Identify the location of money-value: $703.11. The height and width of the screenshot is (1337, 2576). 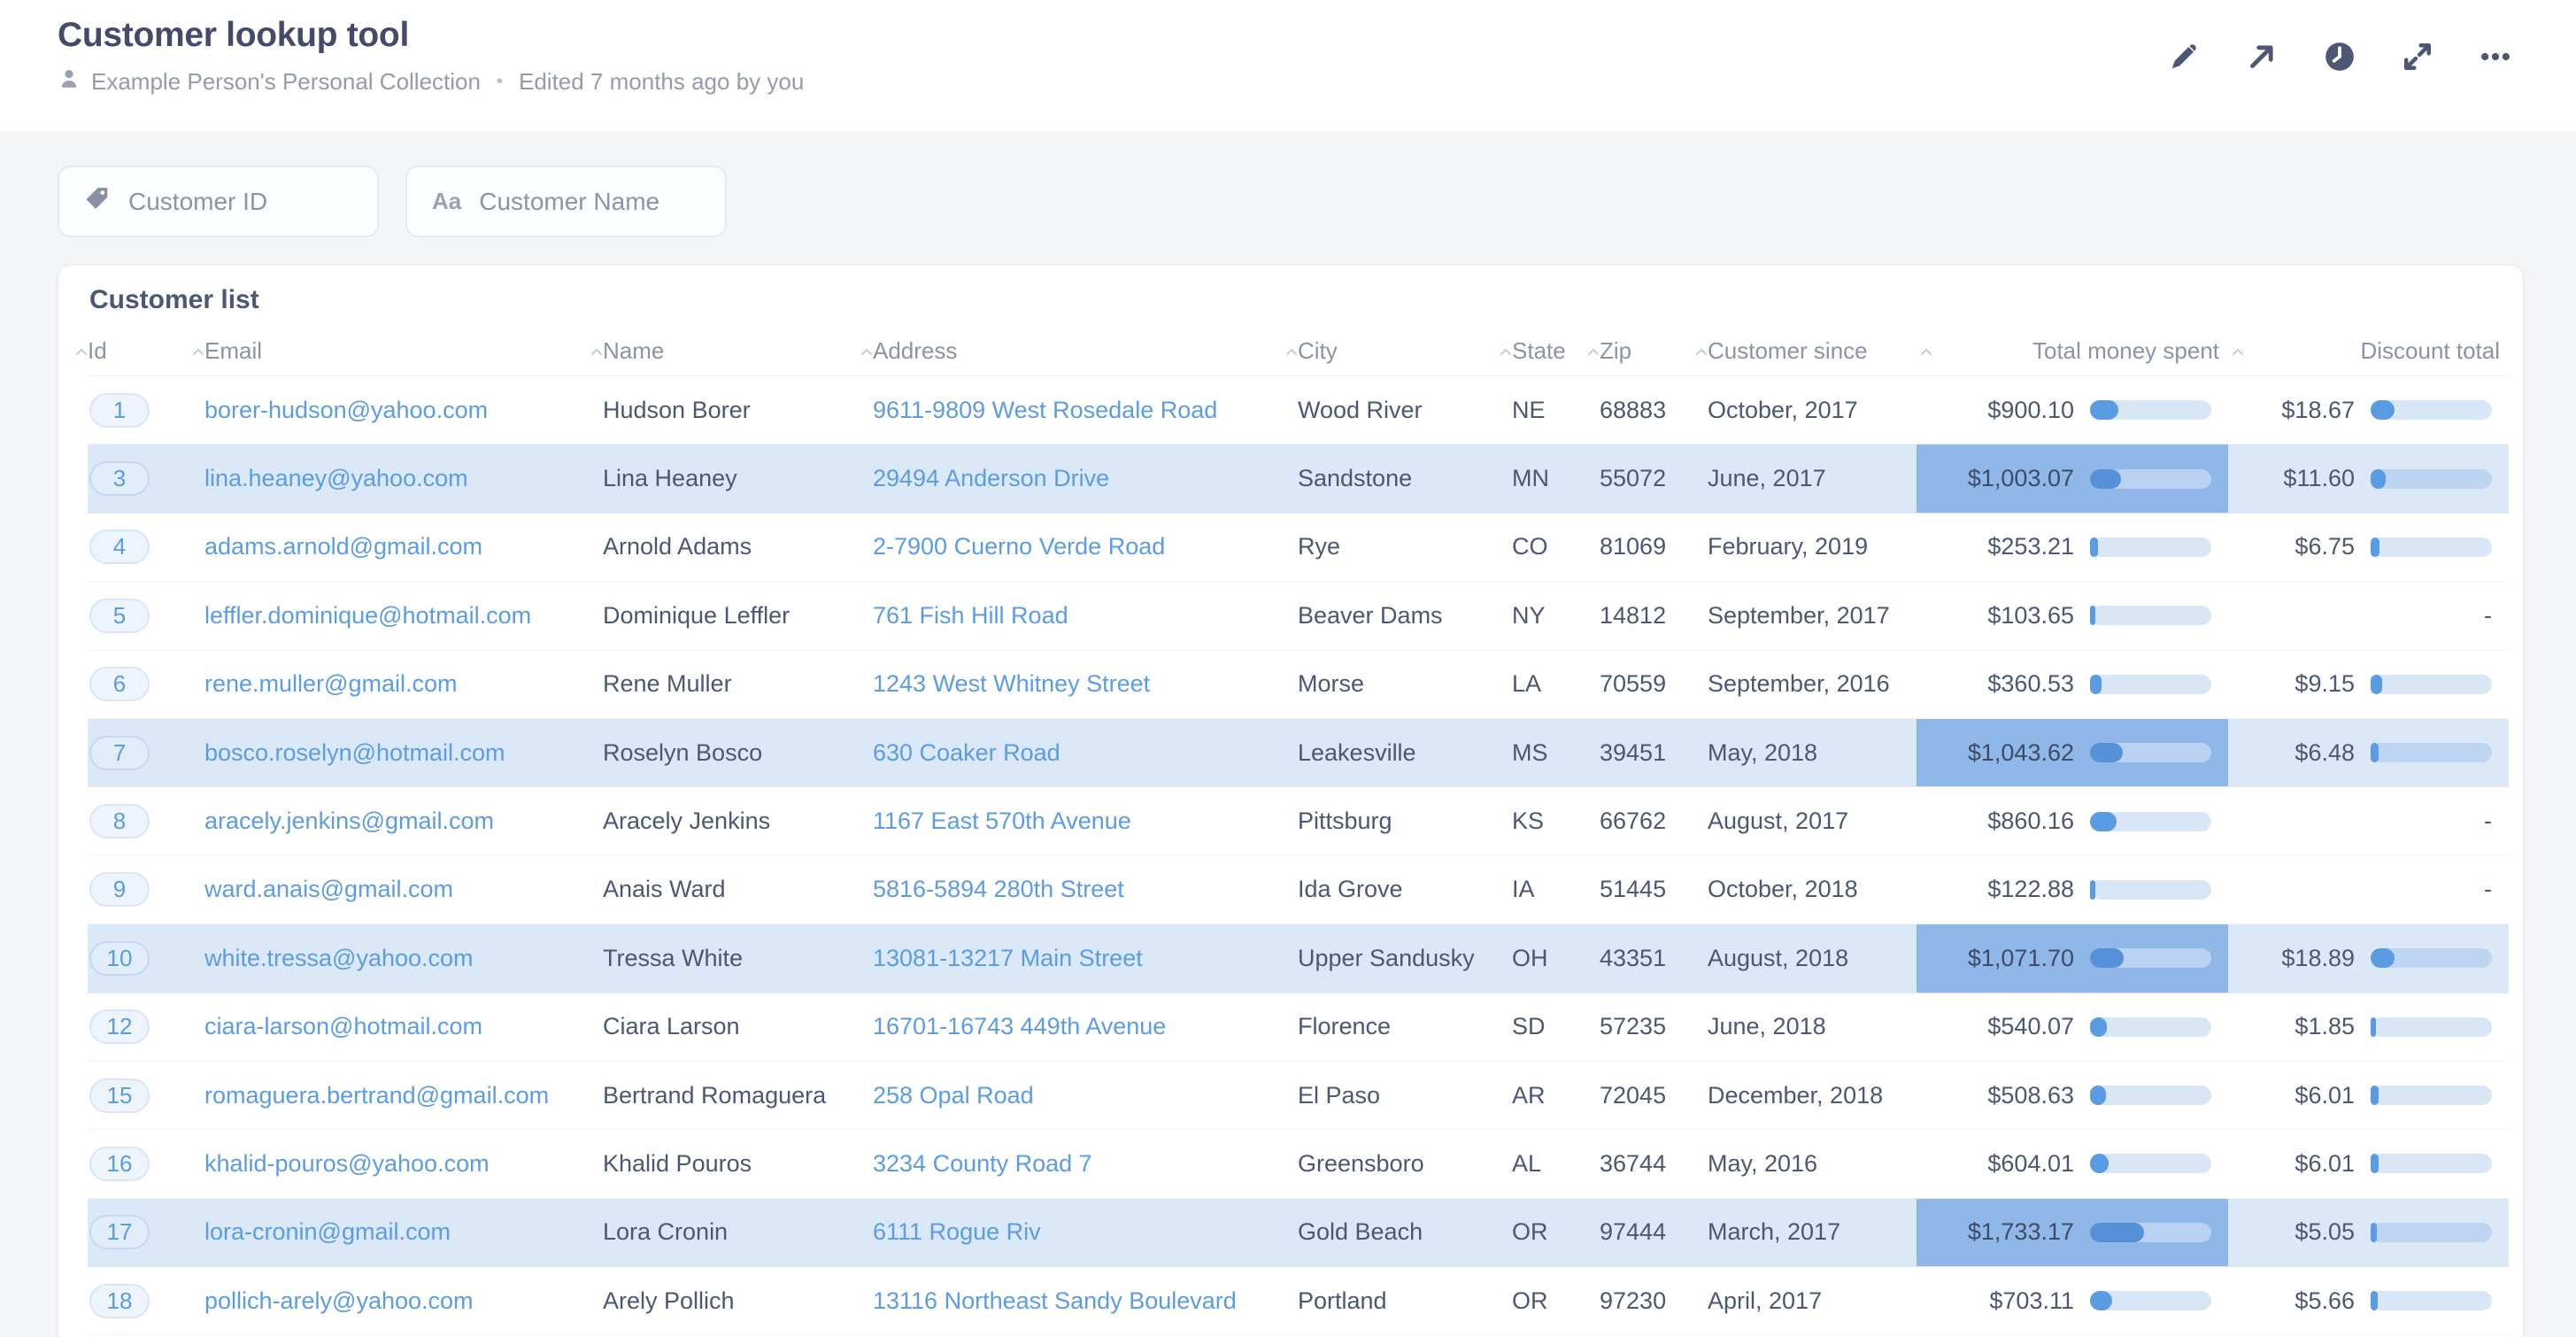
(2031, 1300).